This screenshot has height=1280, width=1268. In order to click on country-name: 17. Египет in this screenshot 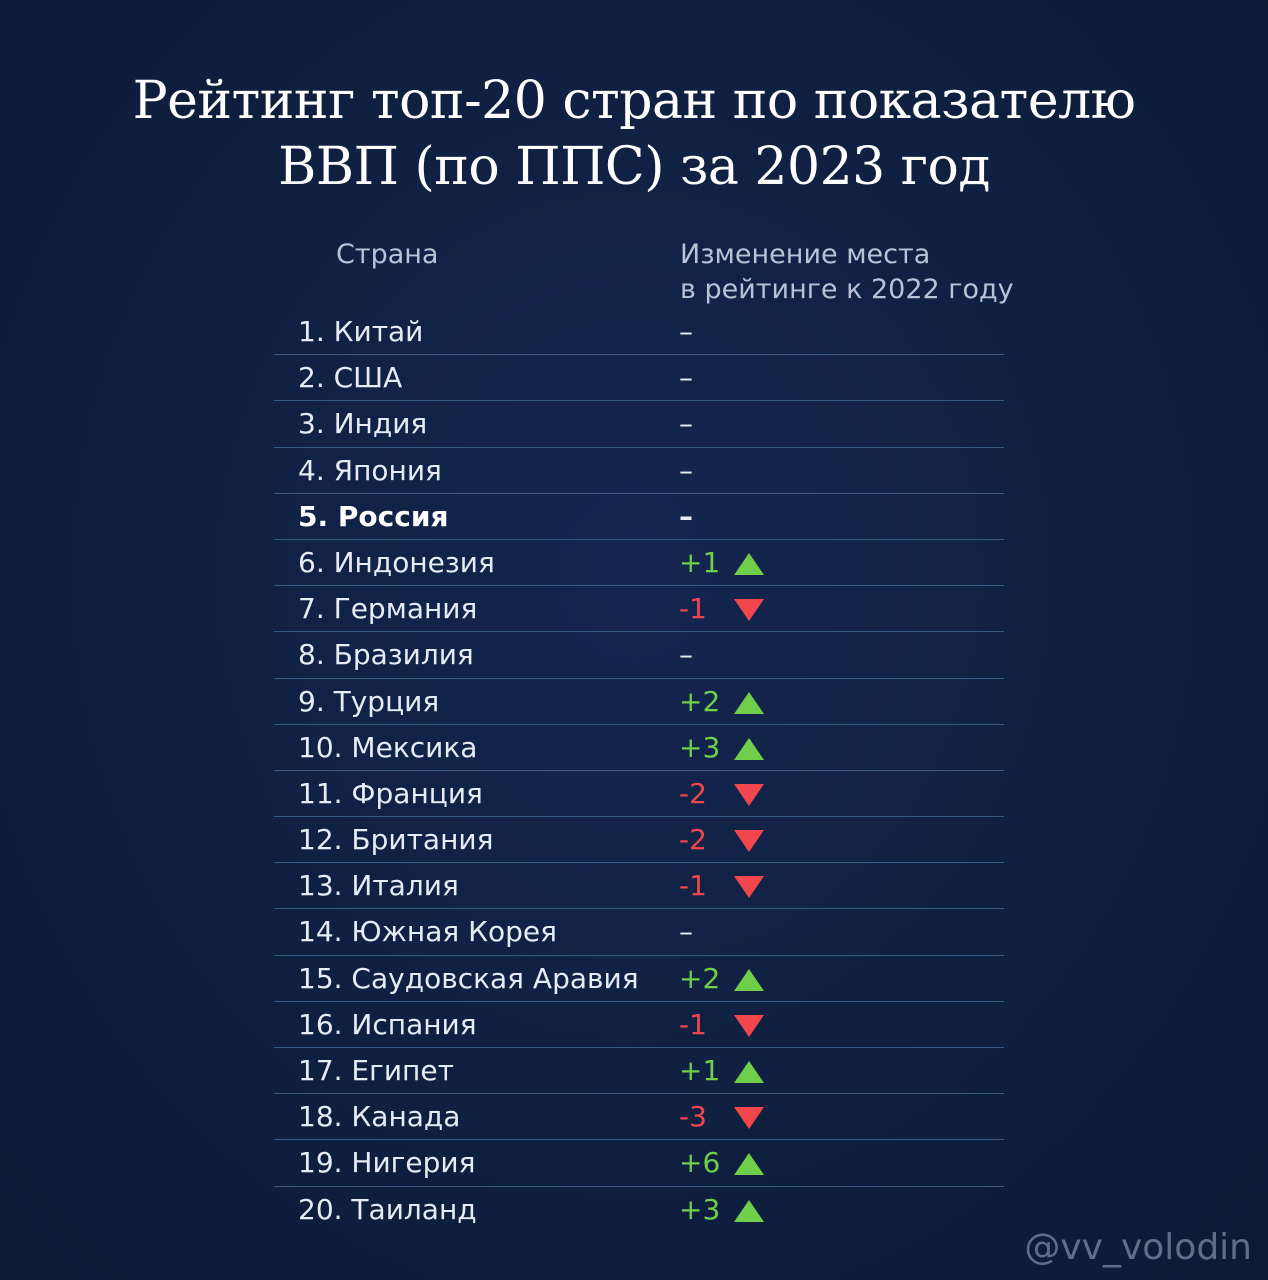, I will do `click(376, 1070)`.